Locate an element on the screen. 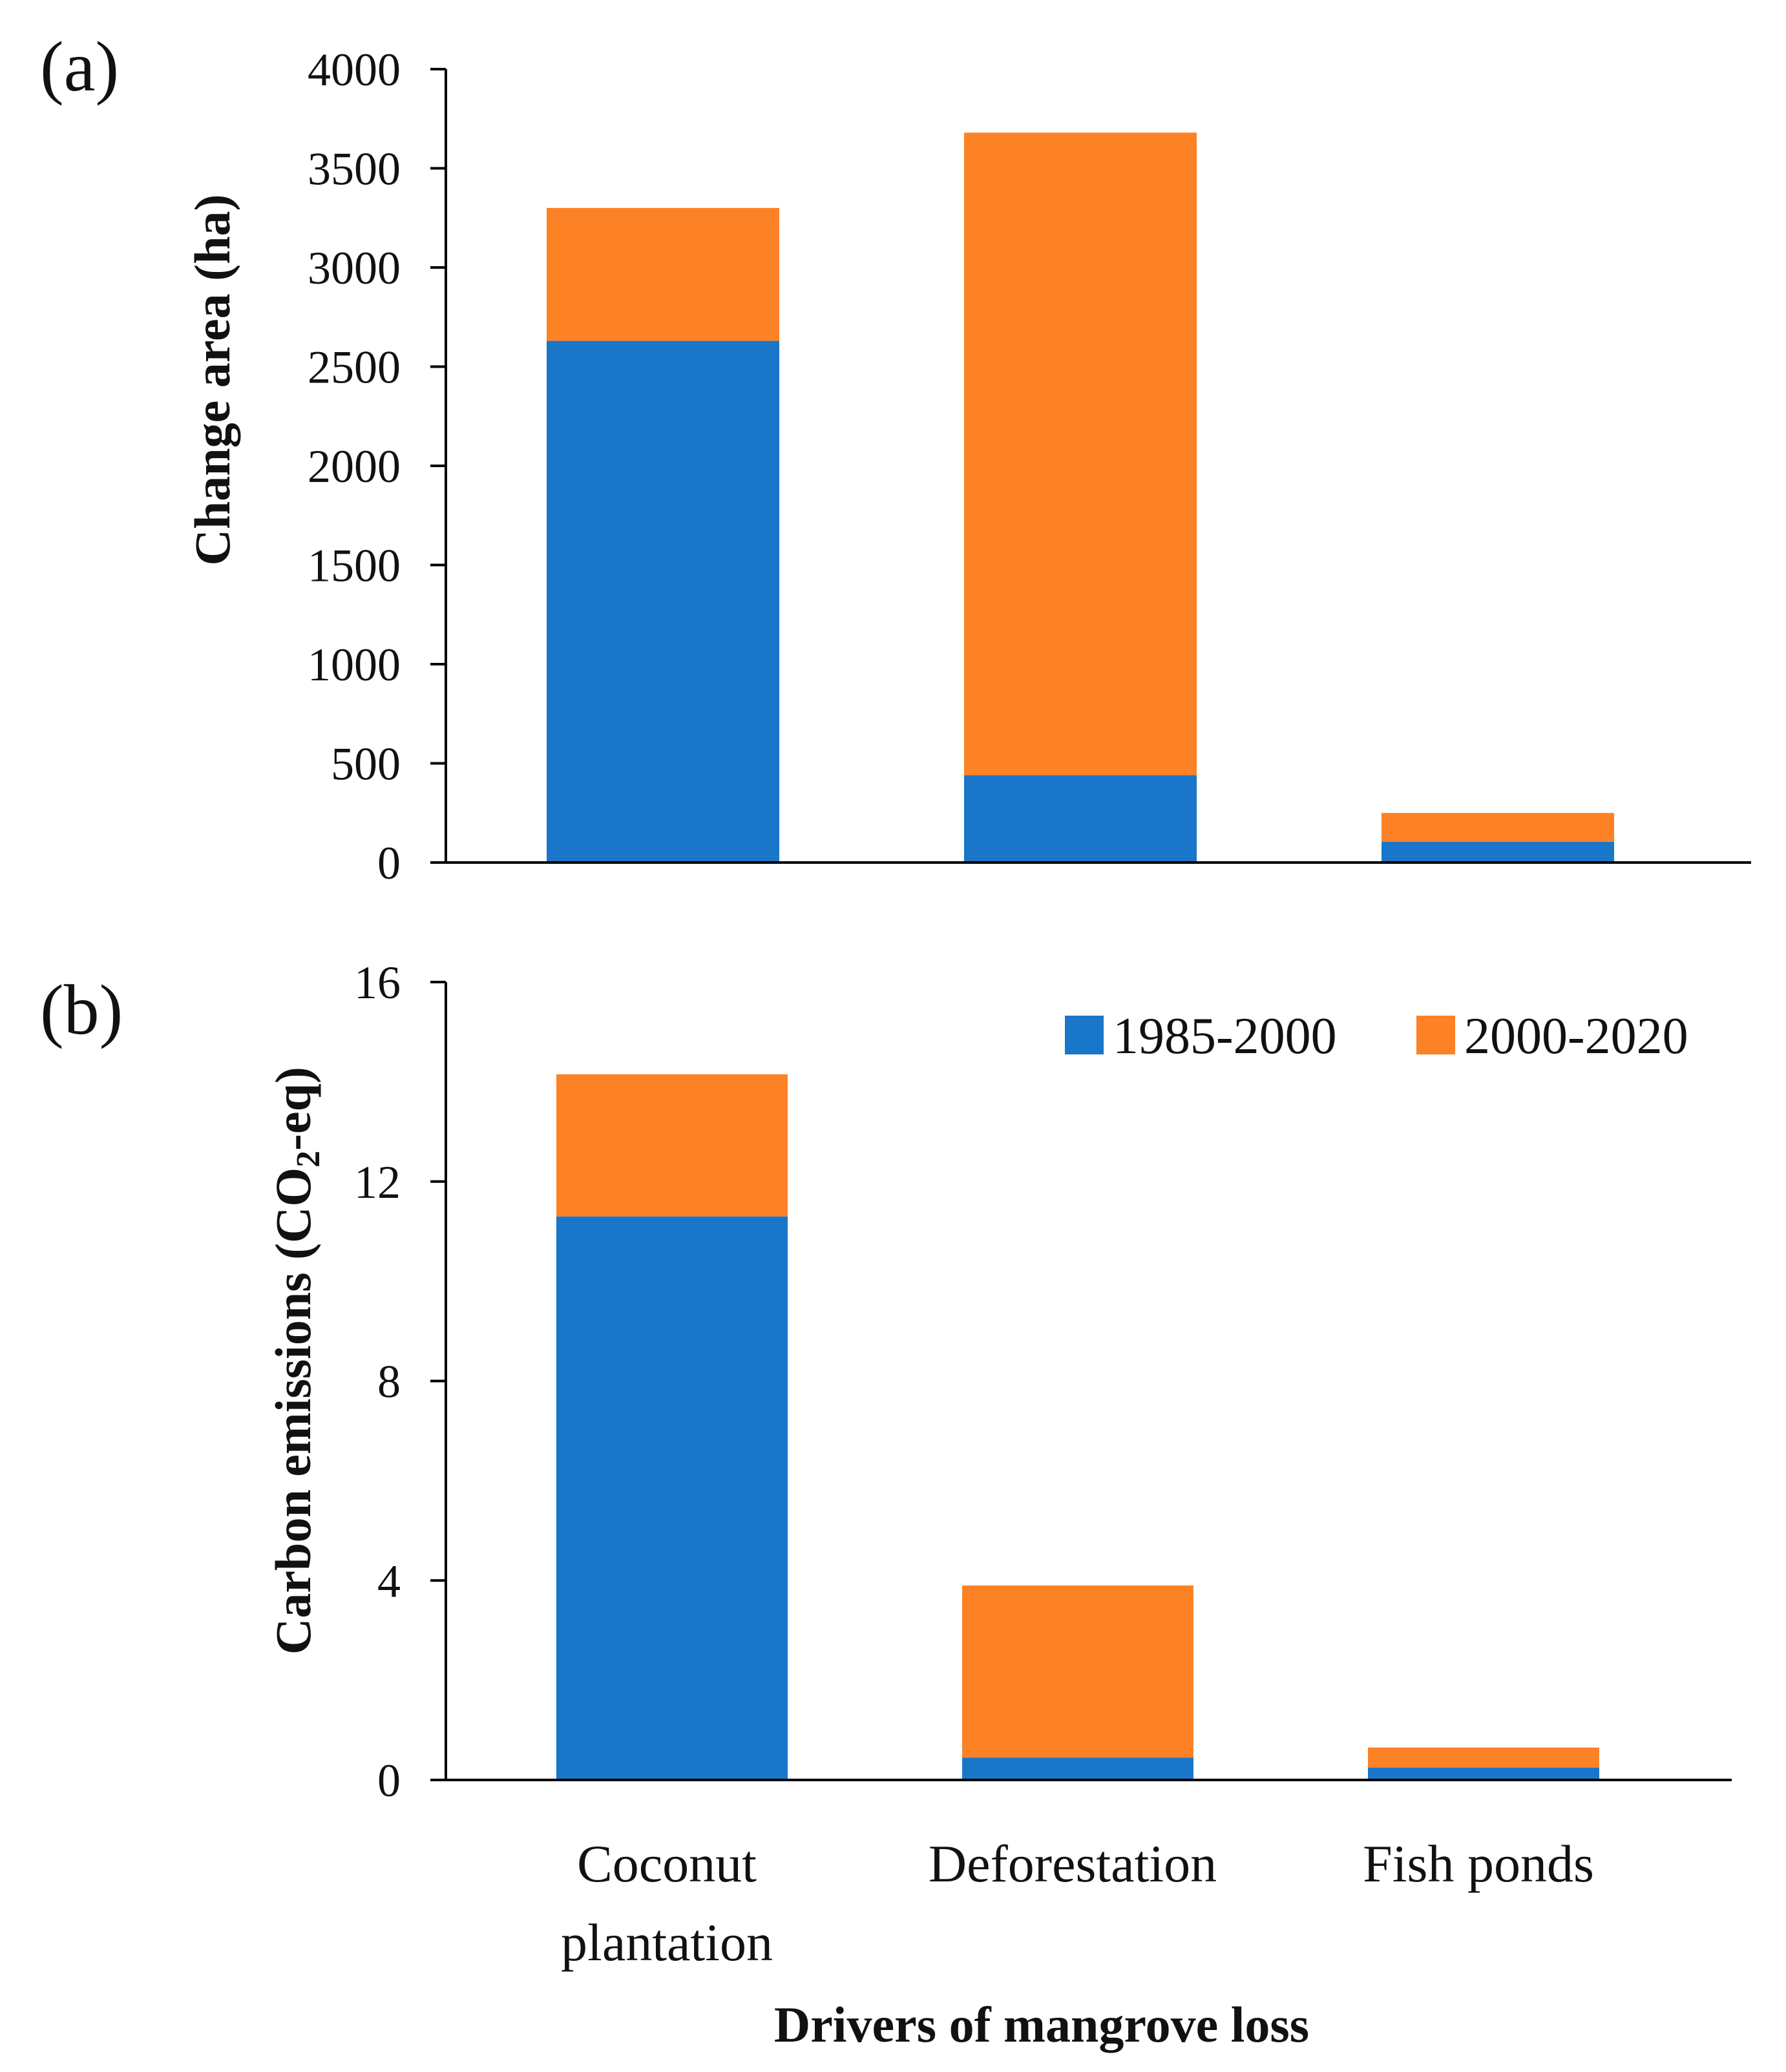 Image resolution: width=1786 pixels, height=2072 pixels. panel-b-bar-coconut-plantation-2000-2020 is located at coordinates (672, 1145).